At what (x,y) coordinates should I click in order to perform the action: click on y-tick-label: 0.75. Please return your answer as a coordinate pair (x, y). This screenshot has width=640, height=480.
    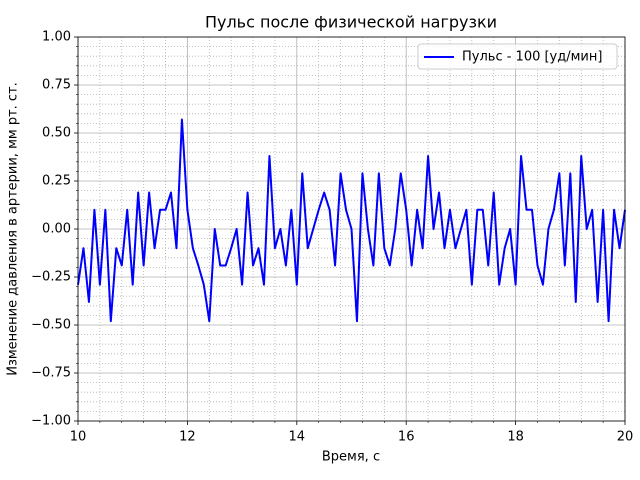
    Looking at the image, I should click on (56, 85).